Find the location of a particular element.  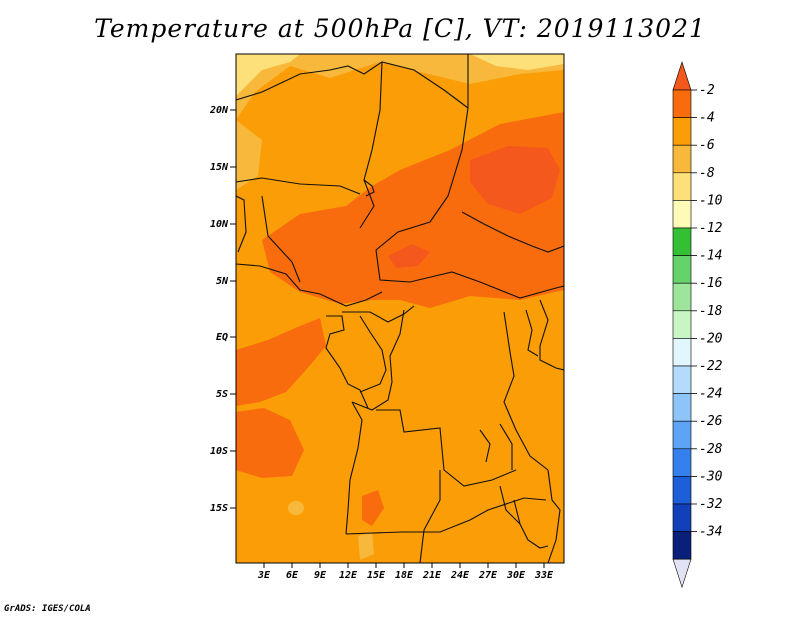

colorbar-label: -22 is located at coordinates (711, 366).